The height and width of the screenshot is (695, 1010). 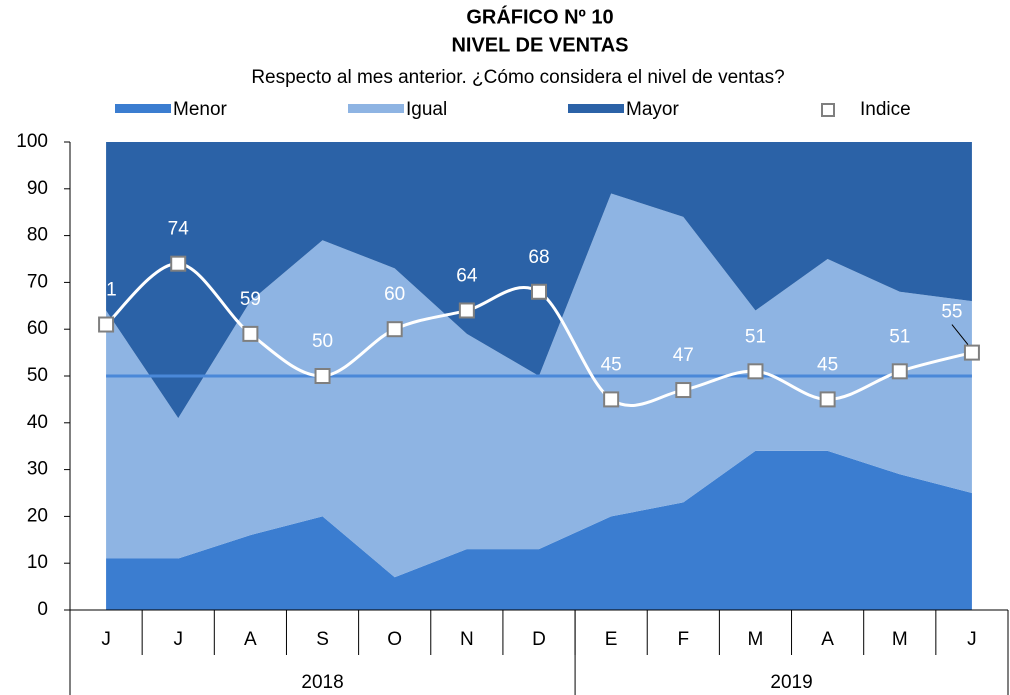 What do you see at coordinates (106, 290) in the screenshot?
I see `data-label: 61` at bounding box center [106, 290].